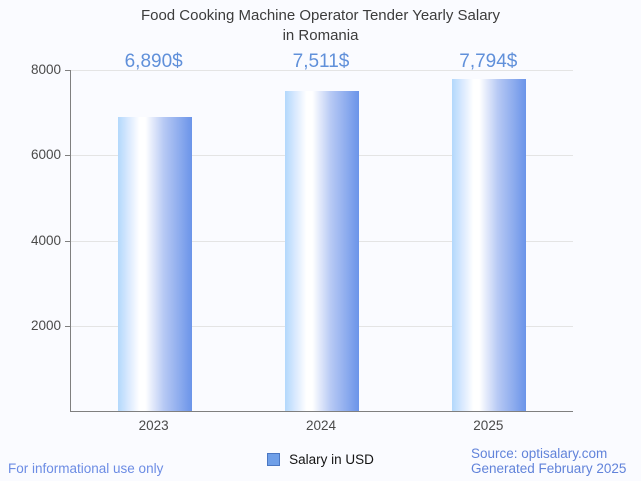 Image resolution: width=641 pixels, height=481 pixels. What do you see at coordinates (321, 61) in the screenshot?
I see `bar-value-label-2024: 7,511$` at bounding box center [321, 61].